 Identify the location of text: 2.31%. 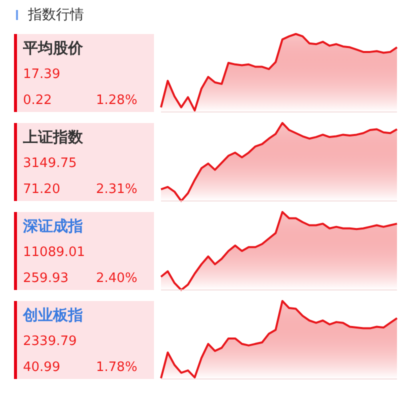
(117, 189).